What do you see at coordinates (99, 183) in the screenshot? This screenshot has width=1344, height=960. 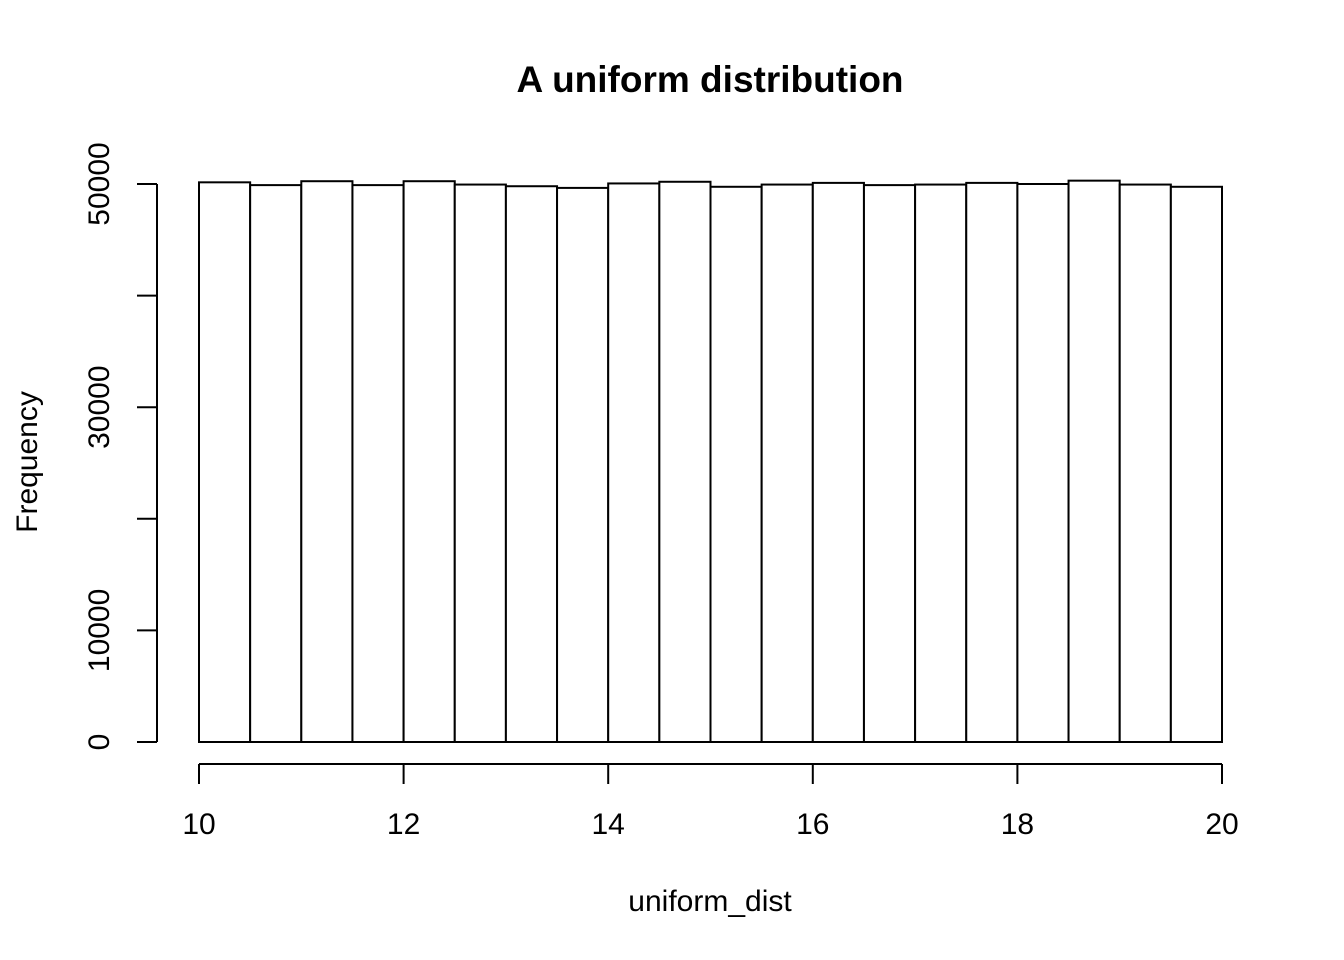 I see `y-tick-label-5: 50000` at bounding box center [99, 183].